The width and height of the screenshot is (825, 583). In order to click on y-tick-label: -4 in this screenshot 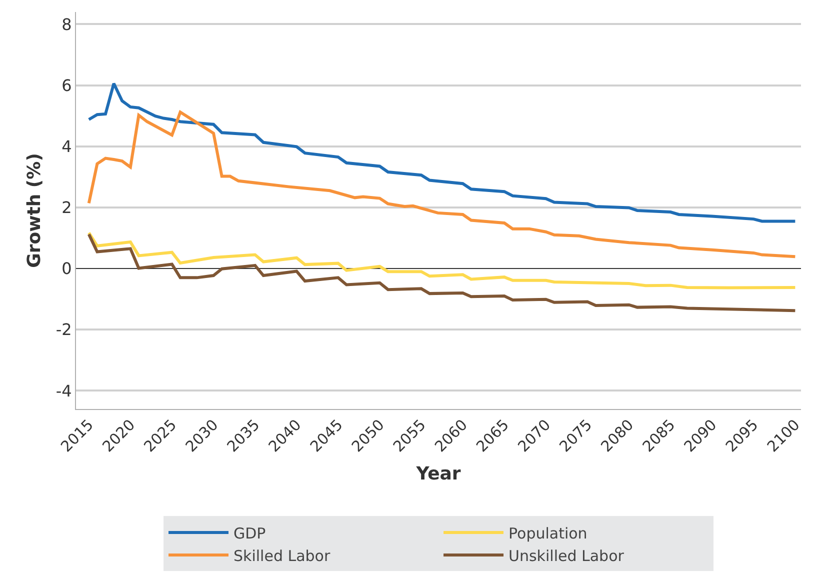, I will do `click(64, 390)`.